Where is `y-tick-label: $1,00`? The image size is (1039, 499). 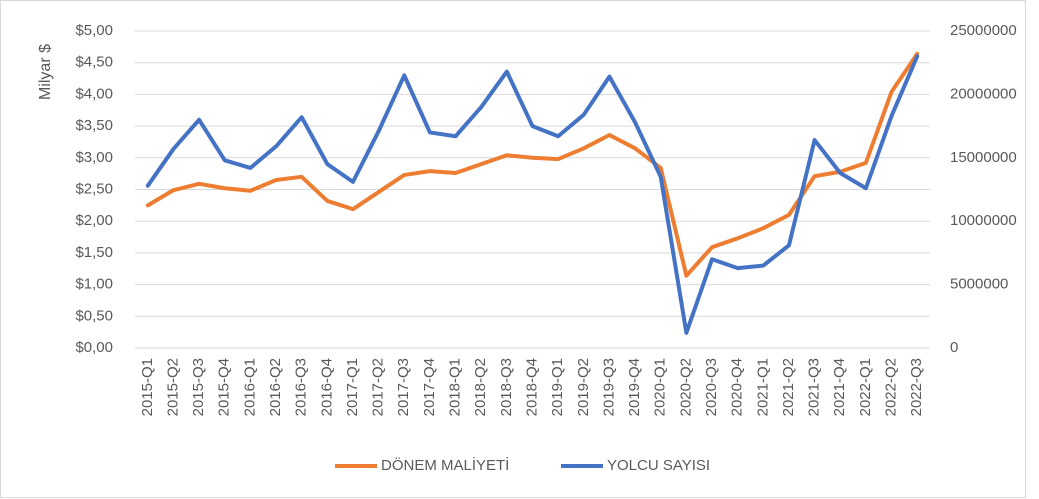
y-tick-label: $1,00 is located at coordinates (94, 284).